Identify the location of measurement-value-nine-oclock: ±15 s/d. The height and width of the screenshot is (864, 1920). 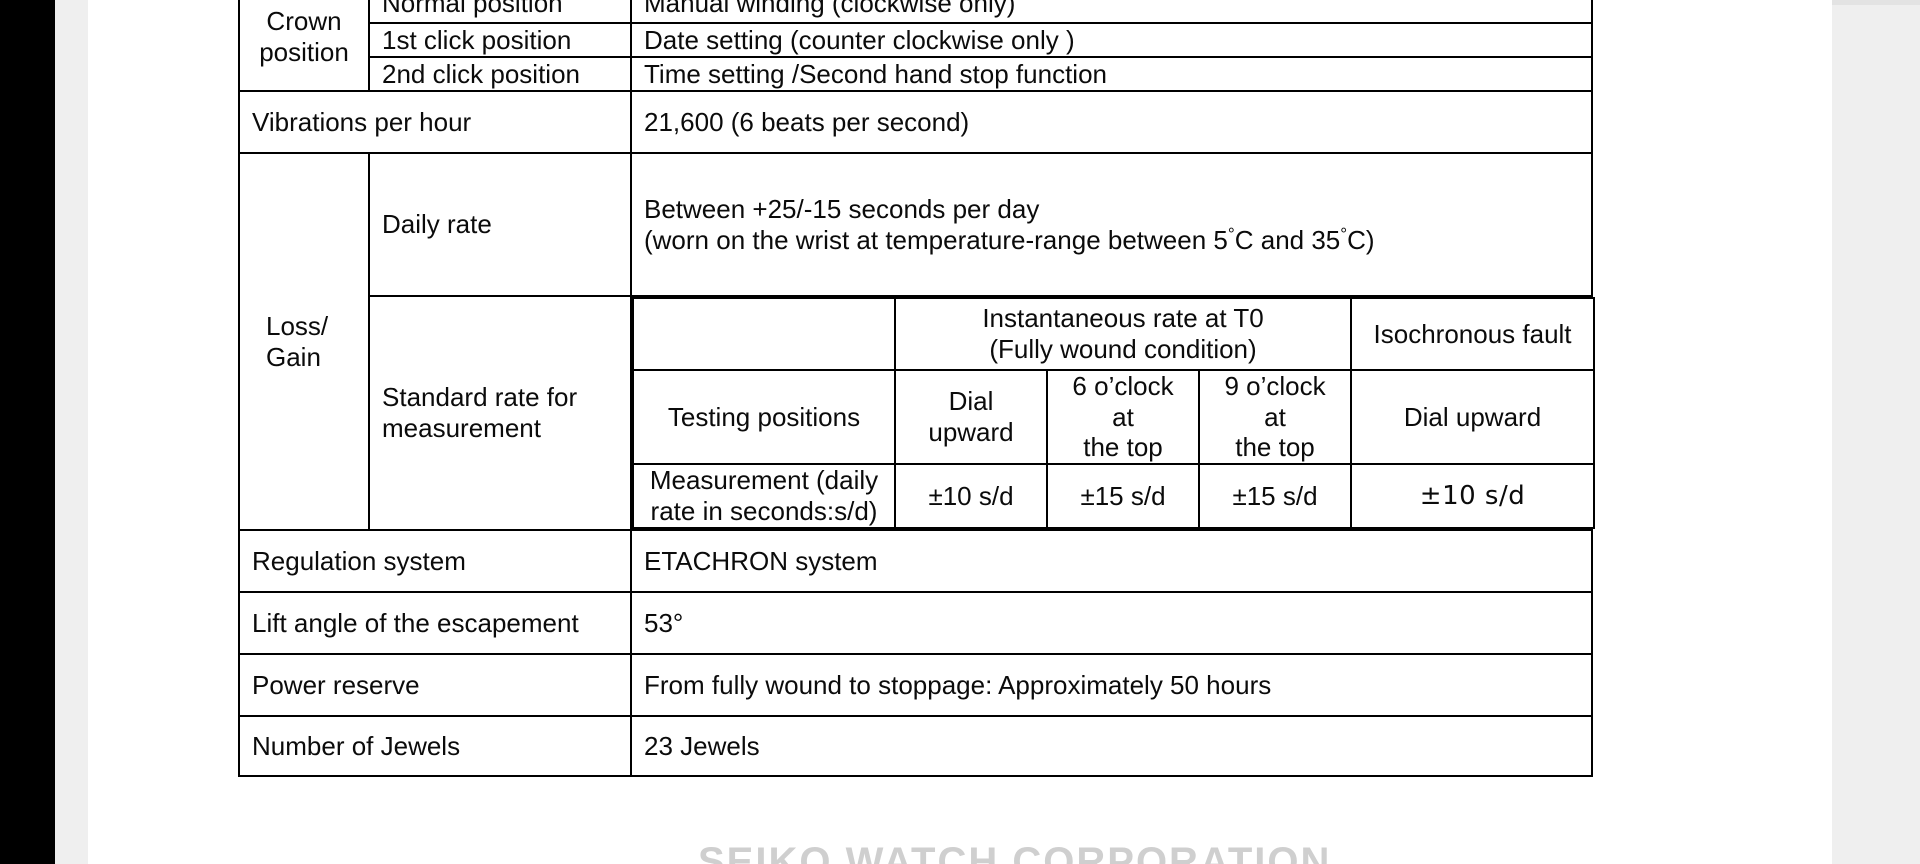
(1275, 496).